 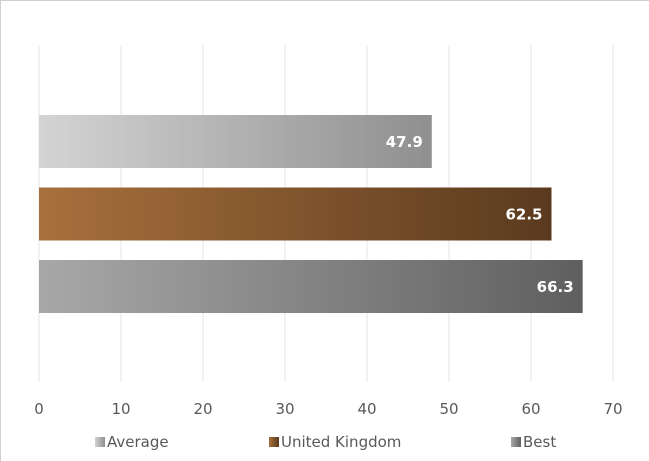 I want to click on x-tick-label: 20, so click(x=202, y=409).